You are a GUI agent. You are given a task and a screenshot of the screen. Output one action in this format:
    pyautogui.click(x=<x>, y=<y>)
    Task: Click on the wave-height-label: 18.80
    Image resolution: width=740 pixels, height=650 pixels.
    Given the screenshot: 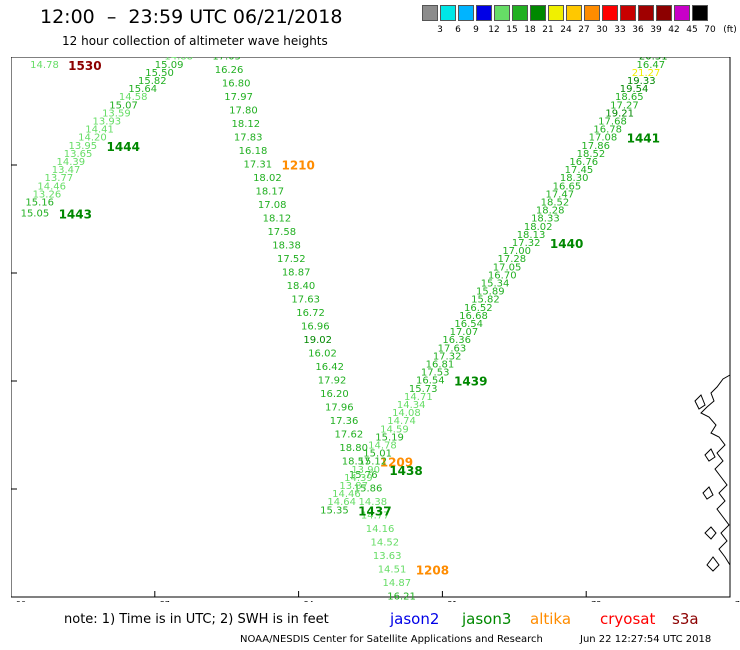 What is the action you would take?
    pyautogui.click(x=353, y=448)
    